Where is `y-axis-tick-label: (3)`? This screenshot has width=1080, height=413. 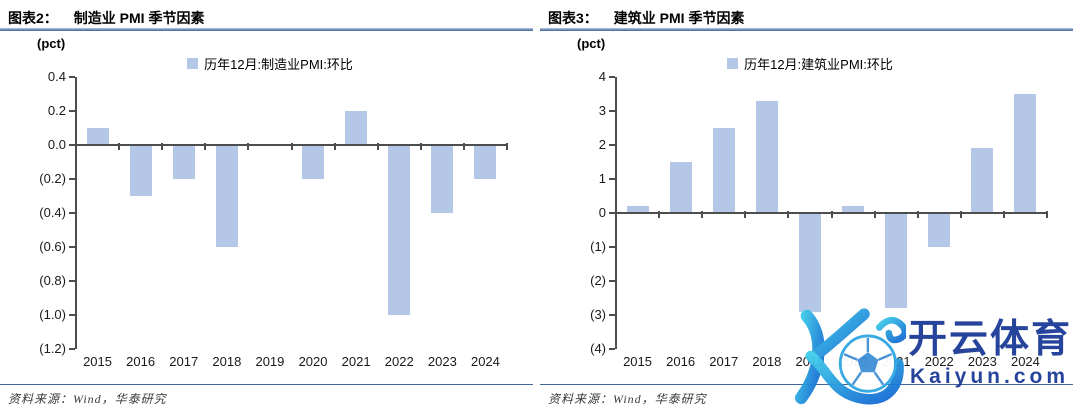
y-axis-tick-label: (3) is located at coordinates (598, 314).